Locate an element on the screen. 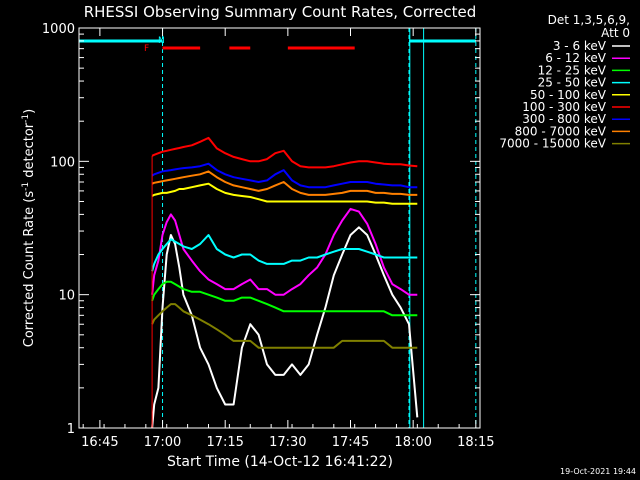  legend-label-1: 6 - 12 keV is located at coordinates (576, 58).